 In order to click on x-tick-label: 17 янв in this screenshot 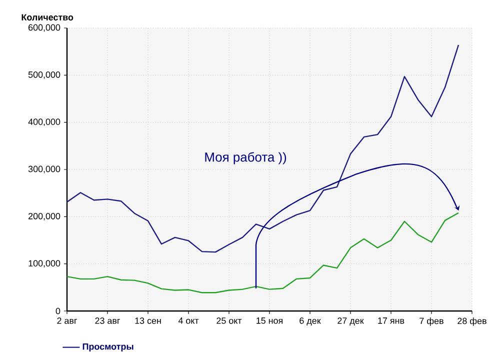, I will do `click(391, 321)`.